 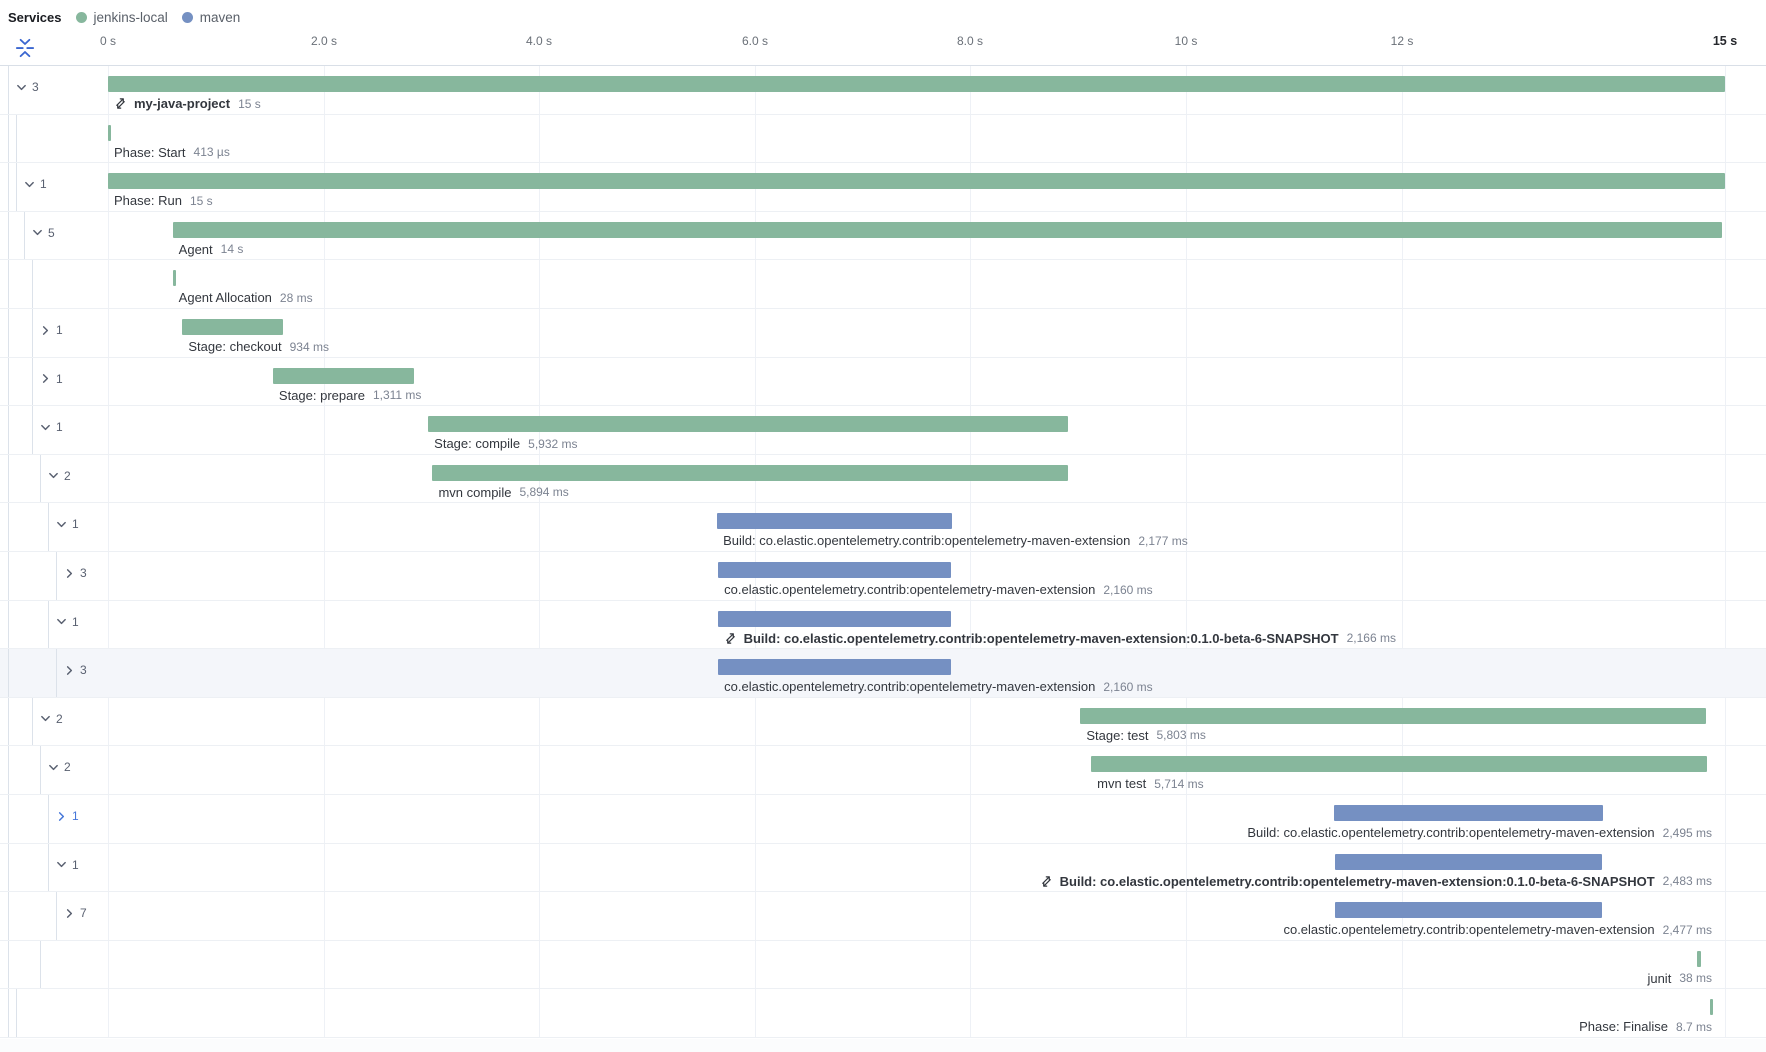 I want to click on waterfall-row: 5 Agent 14 s, so click(x=883, y=236).